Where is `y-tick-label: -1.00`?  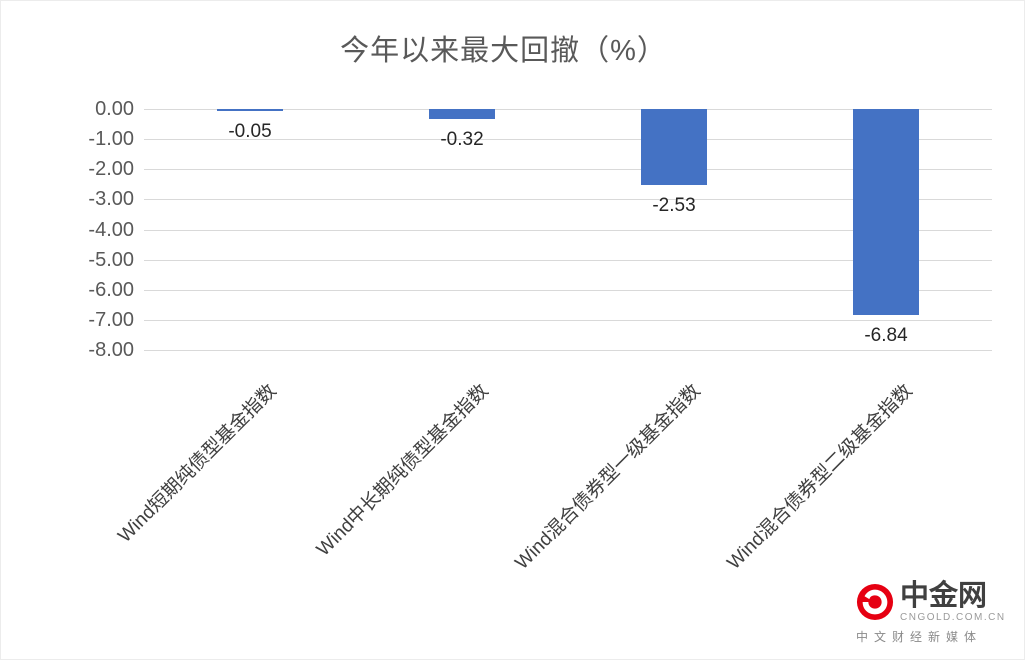 y-tick-label: -1.00 is located at coordinates (111, 139).